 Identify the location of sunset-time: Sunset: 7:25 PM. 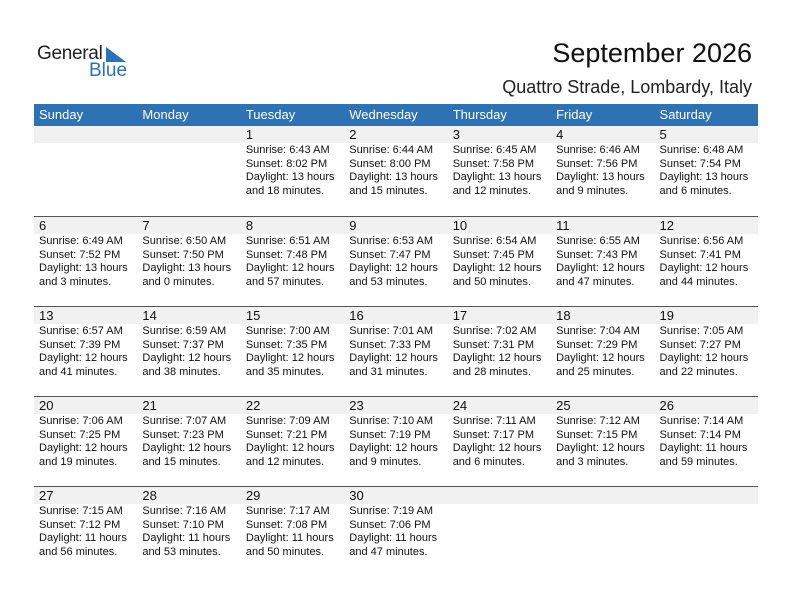
(80, 434).